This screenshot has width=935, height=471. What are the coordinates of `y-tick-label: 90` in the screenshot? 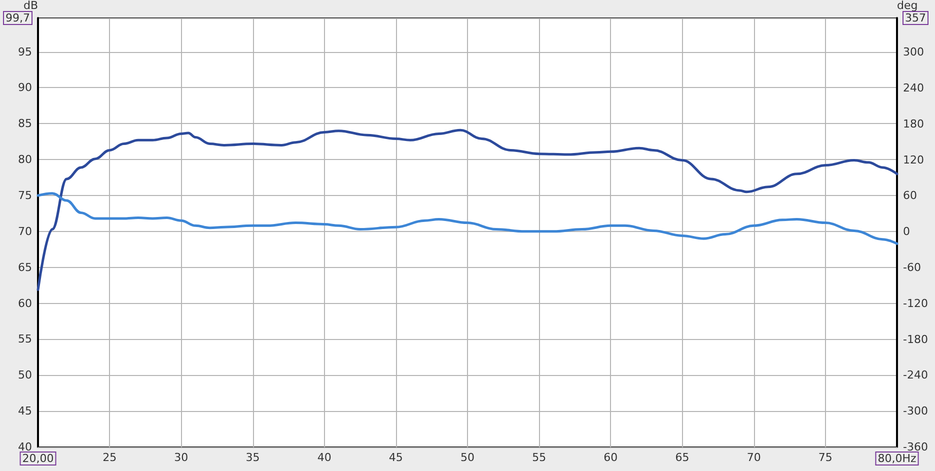 It's located at (25, 87).